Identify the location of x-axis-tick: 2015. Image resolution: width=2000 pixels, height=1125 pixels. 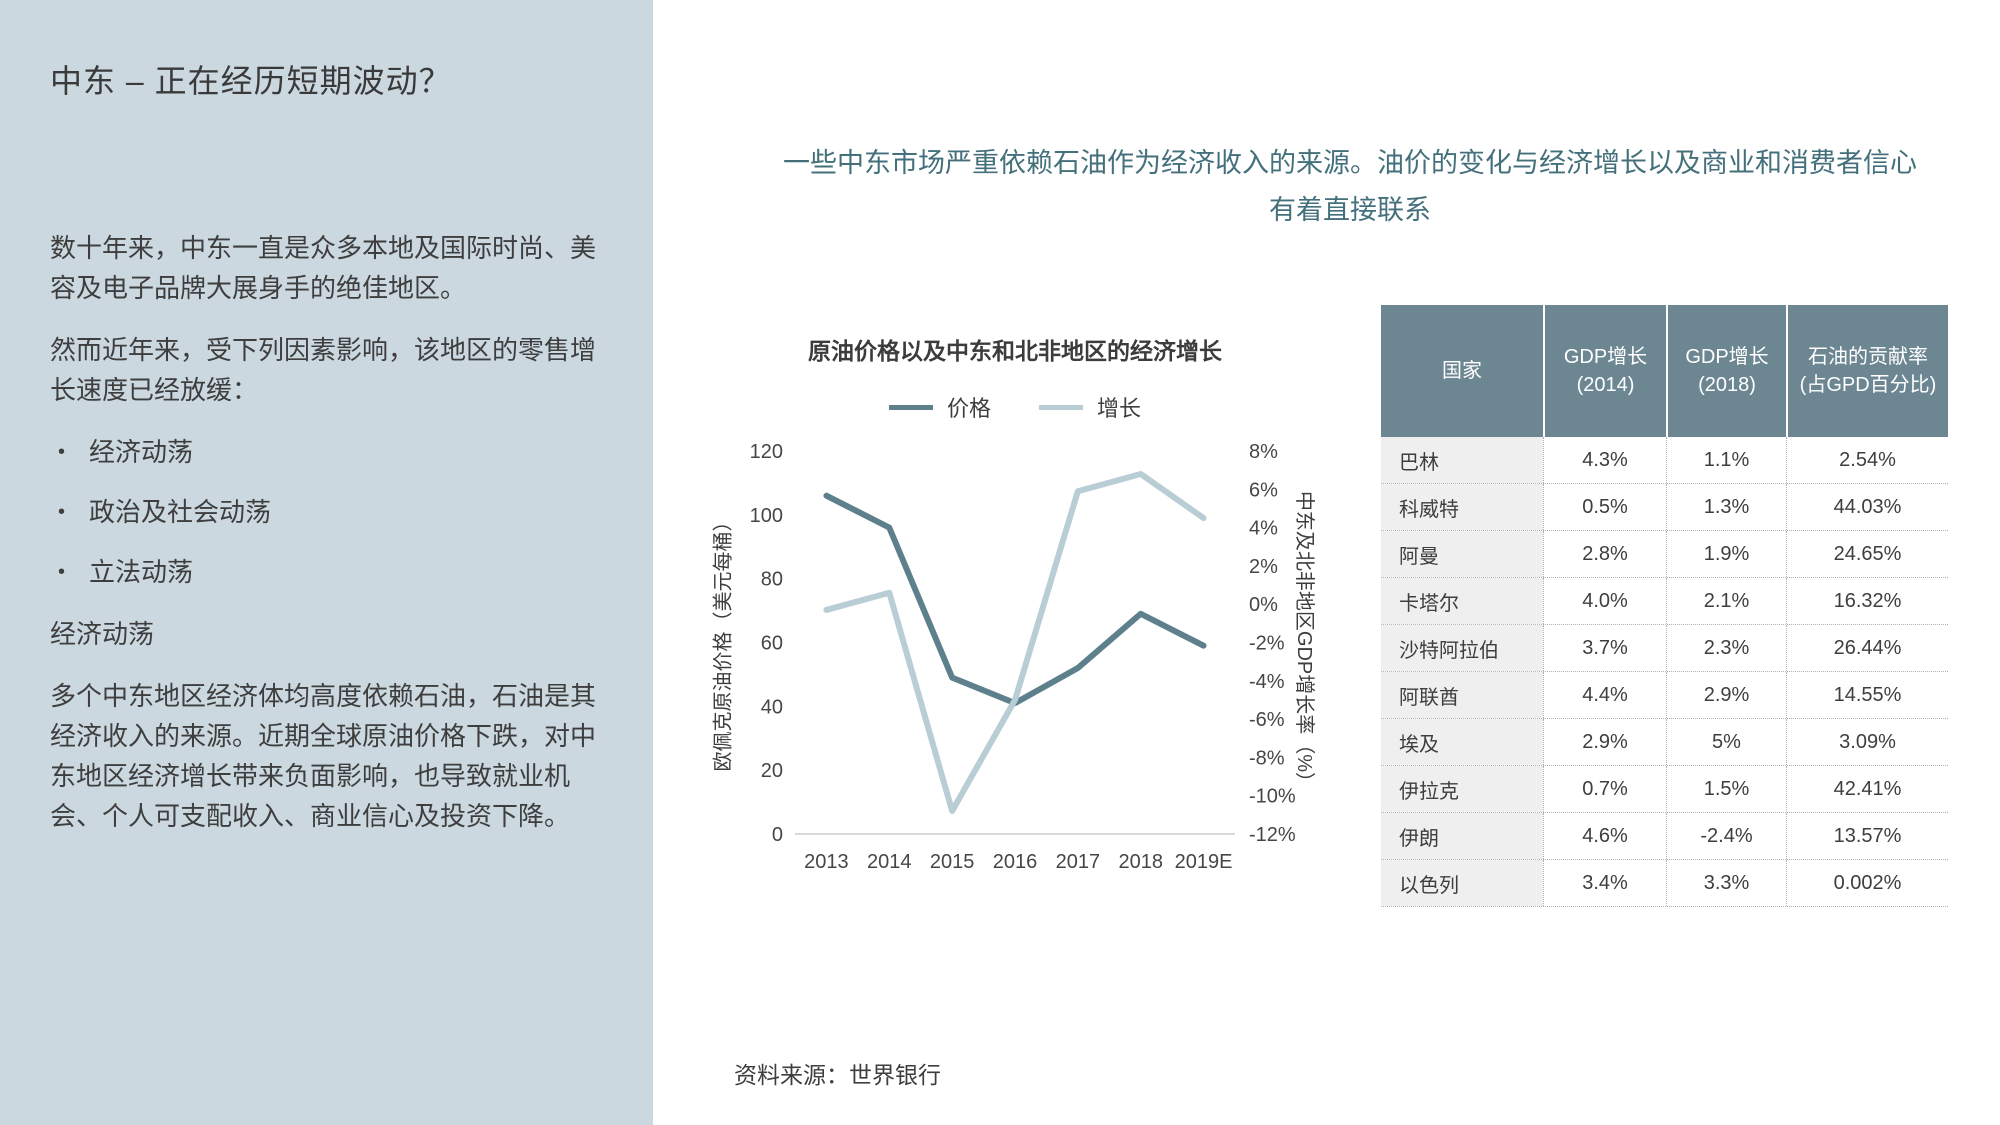
(952, 862).